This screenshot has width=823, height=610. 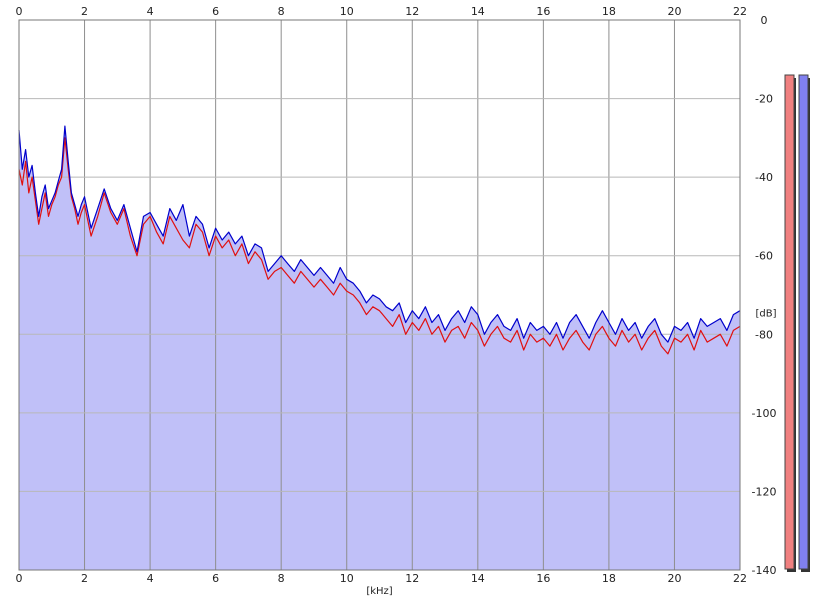 I want to click on x-tick-label-bottom: 0, so click(x=19, y=578).